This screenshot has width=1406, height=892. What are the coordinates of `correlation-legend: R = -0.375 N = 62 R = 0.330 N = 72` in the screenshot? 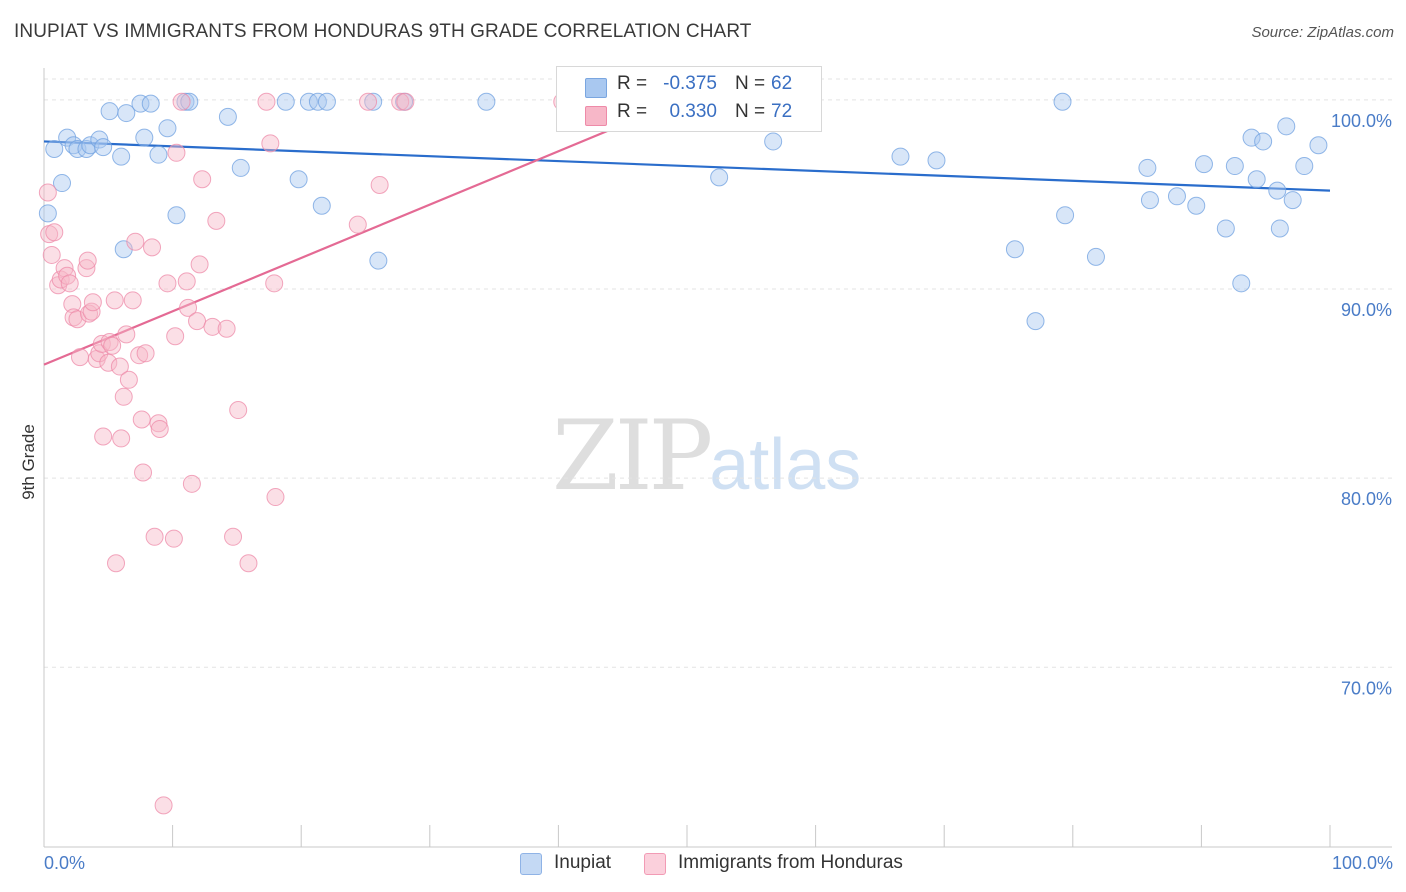 It's located at (689, 99).